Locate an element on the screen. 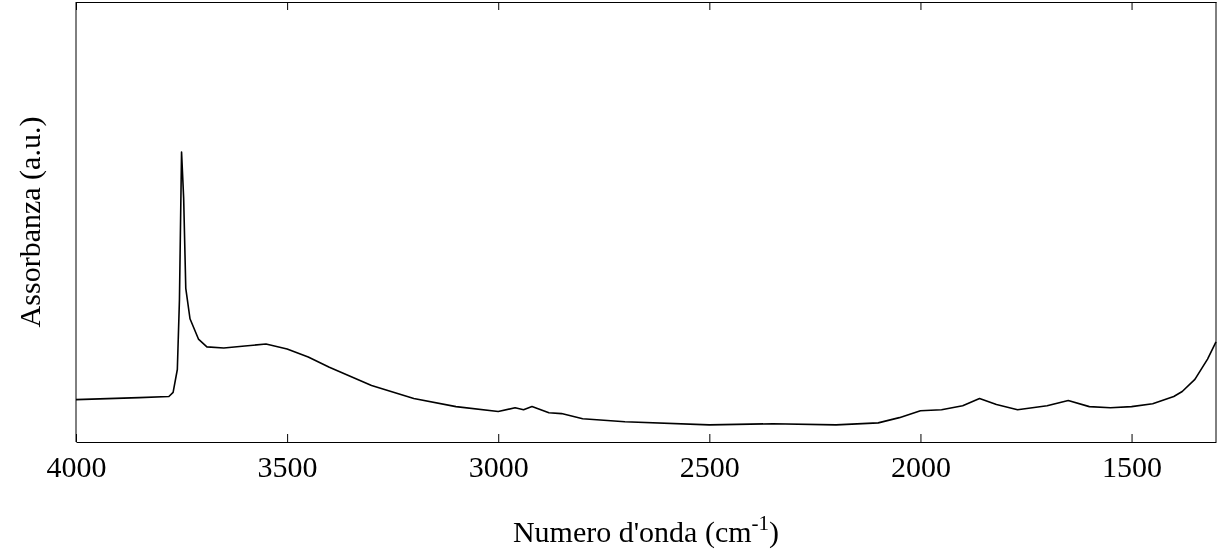 This screenshot has width=1217, height=552. x-tick-label: 4000 is located at coordinates (76, 467).